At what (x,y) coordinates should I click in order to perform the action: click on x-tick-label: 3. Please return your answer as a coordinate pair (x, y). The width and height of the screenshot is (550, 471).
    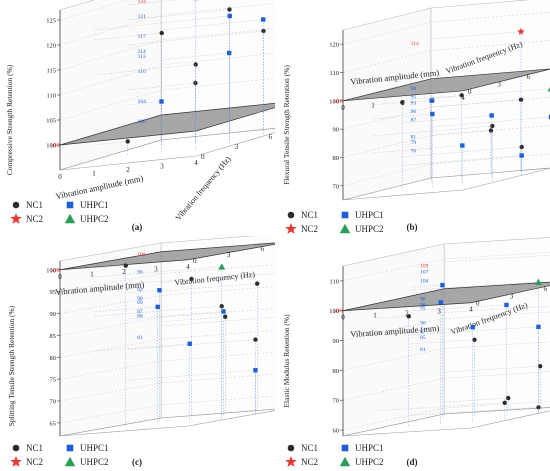
    Looking at the image, I should click on (439, 312).